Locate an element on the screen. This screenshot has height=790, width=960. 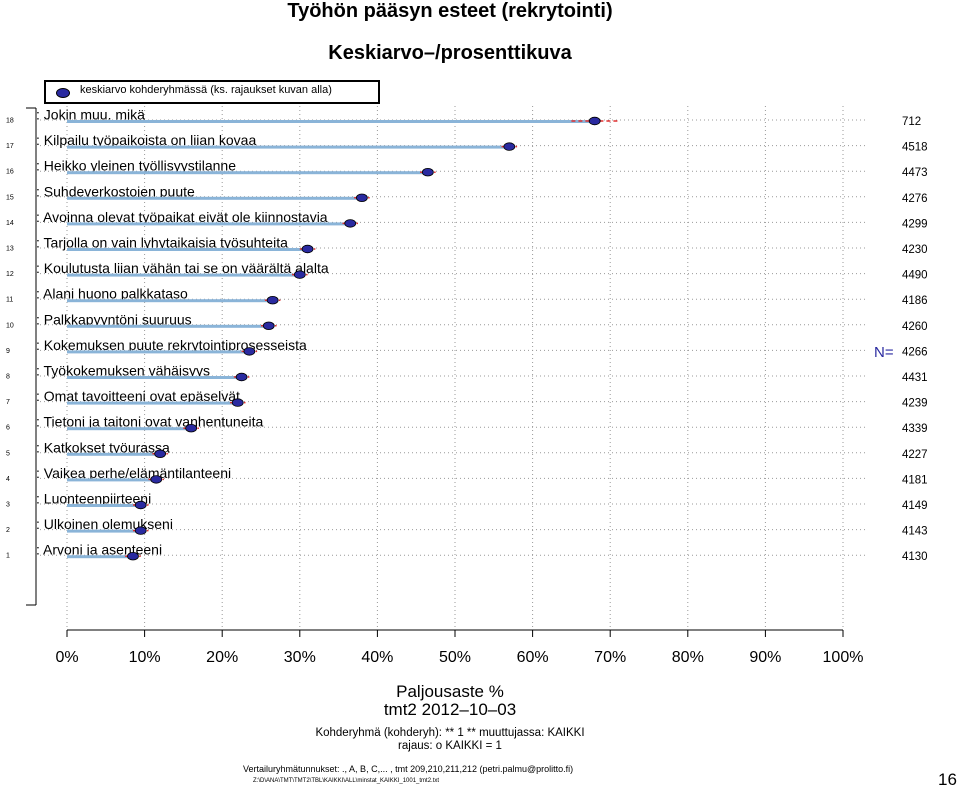
row-number: 11 is located at coordinates (9, 300).